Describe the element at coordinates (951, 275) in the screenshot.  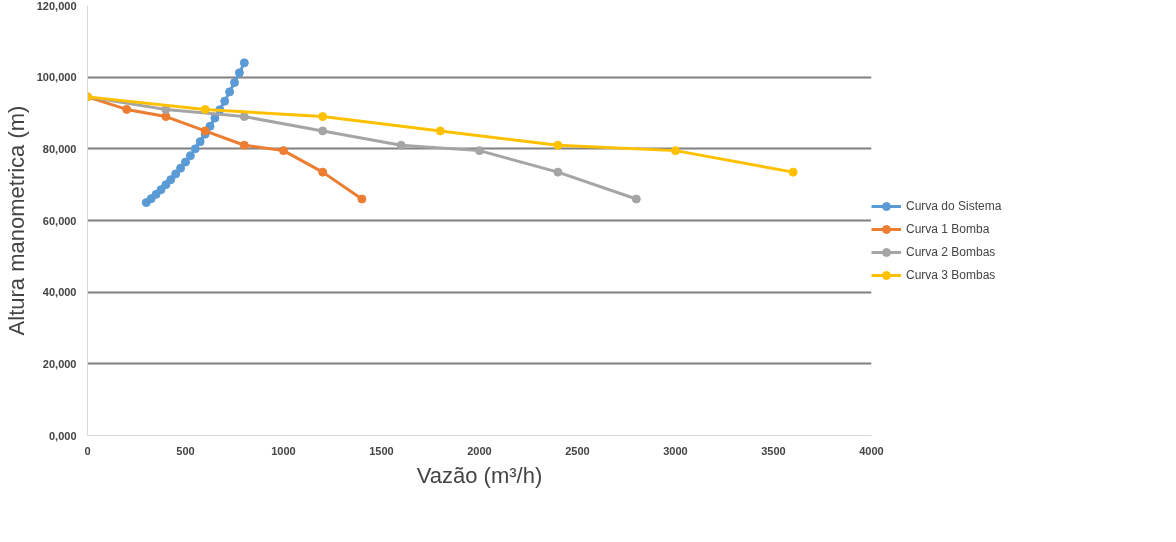
I see `legend-label: Curva 3 Bombas` at that location.